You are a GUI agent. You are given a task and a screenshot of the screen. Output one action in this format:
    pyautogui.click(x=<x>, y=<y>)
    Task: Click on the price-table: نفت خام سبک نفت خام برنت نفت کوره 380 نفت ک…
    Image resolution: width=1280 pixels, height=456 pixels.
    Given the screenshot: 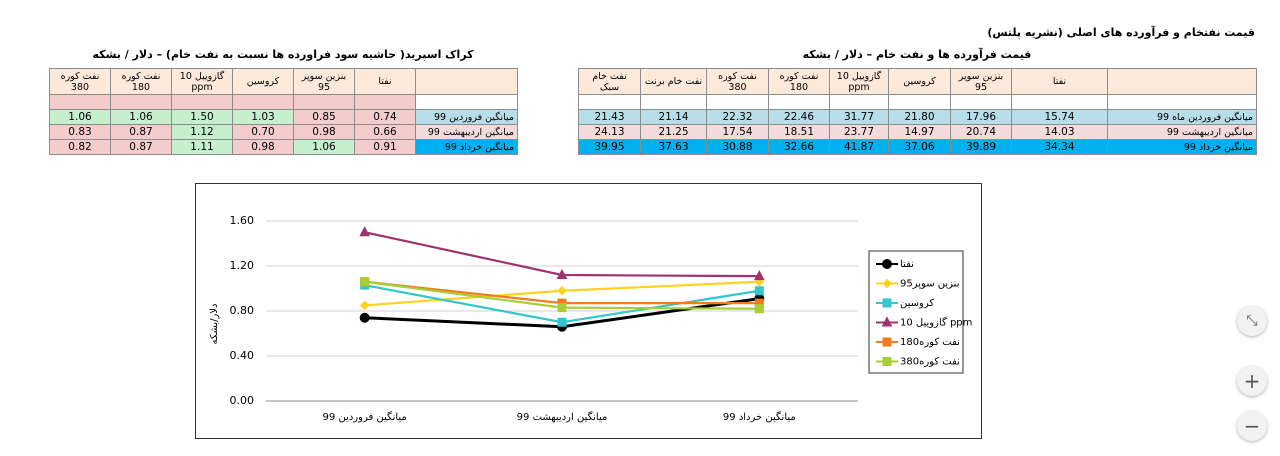 What is the action you would take?
    pyautogui.click(x=917, y=111)
    